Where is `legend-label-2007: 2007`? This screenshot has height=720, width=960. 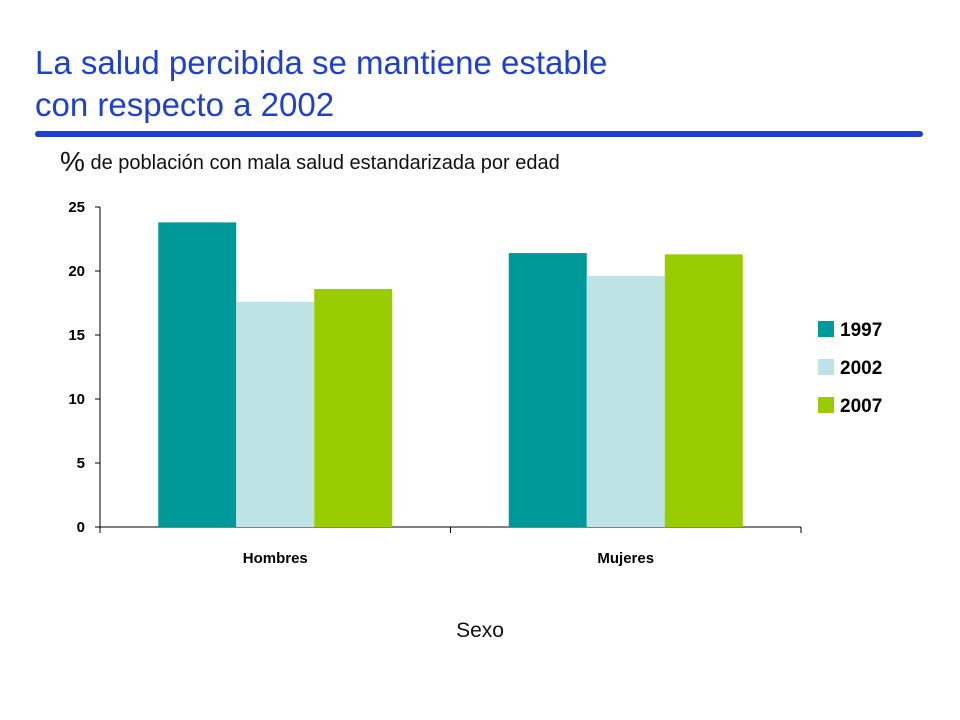
legend-label-2007: 2007 is located at coordinates (861, 406).